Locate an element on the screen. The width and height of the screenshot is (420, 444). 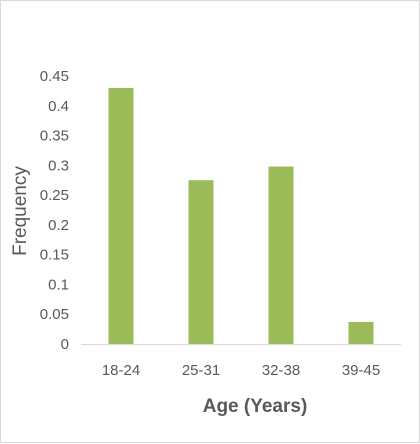
x-tick-label: 32-38 is located at coordinates (281, 370).